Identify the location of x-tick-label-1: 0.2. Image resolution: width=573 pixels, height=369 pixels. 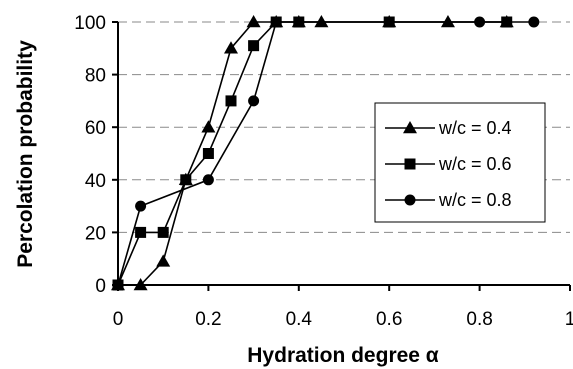
(208, 319).